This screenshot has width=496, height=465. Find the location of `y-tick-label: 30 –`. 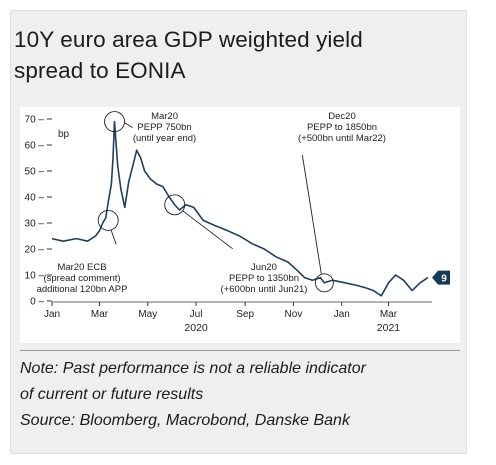

y-tick-label: 30 – is located at coordinates (35, 224).